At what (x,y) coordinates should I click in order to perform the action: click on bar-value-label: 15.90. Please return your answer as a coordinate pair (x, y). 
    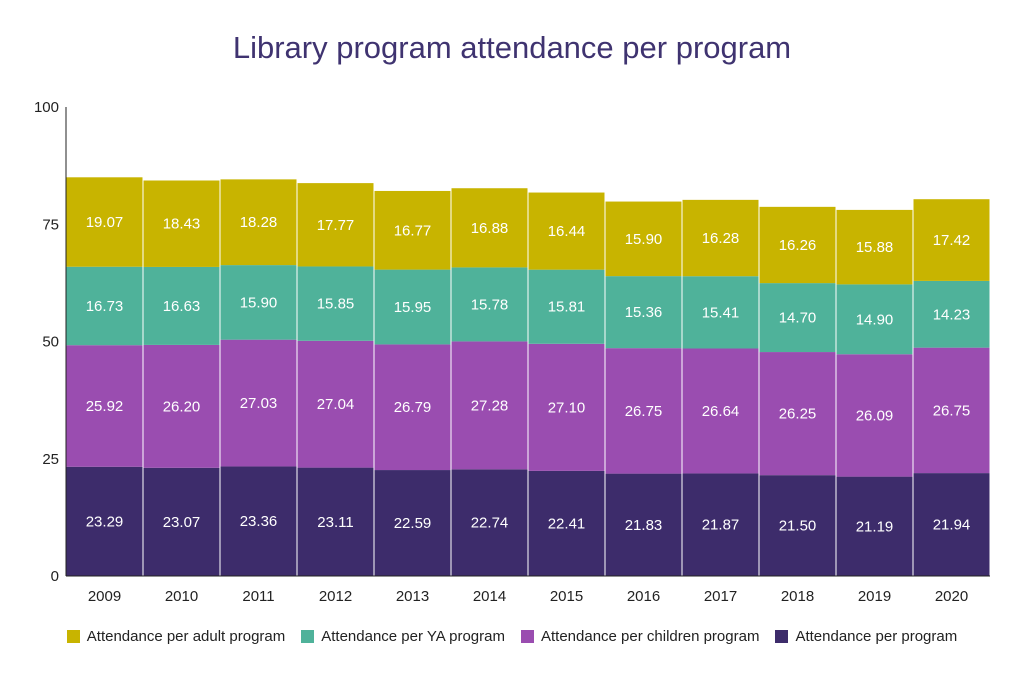
    Looking at the image, I should click on (259, 302).